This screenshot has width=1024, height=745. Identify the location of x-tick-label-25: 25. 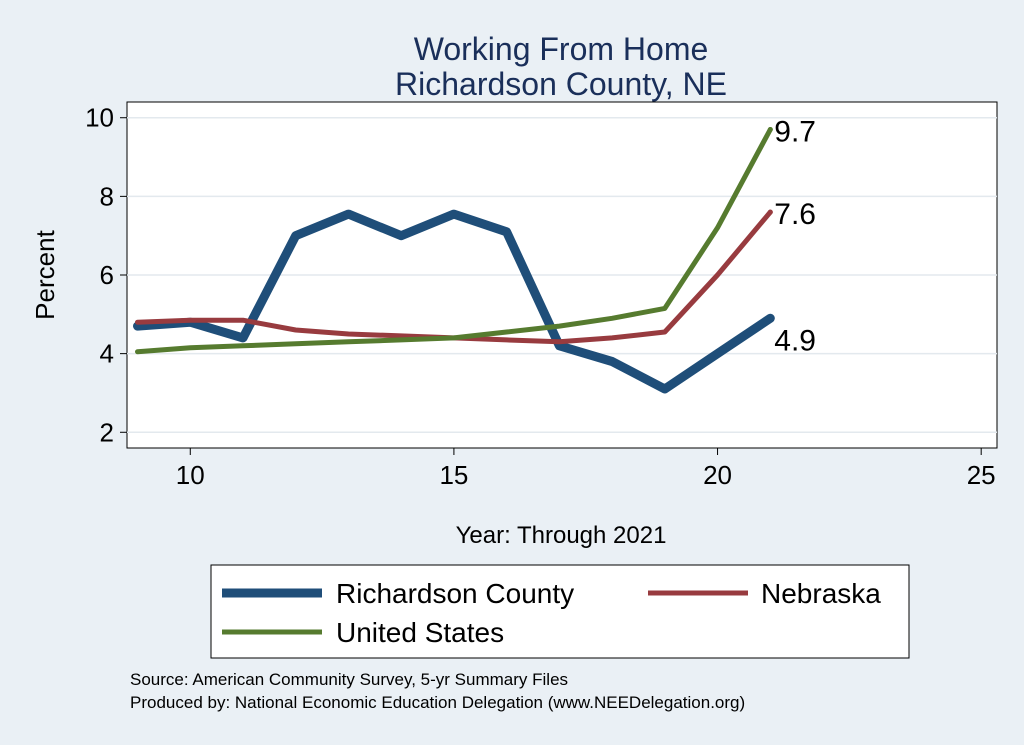
(981, 475).